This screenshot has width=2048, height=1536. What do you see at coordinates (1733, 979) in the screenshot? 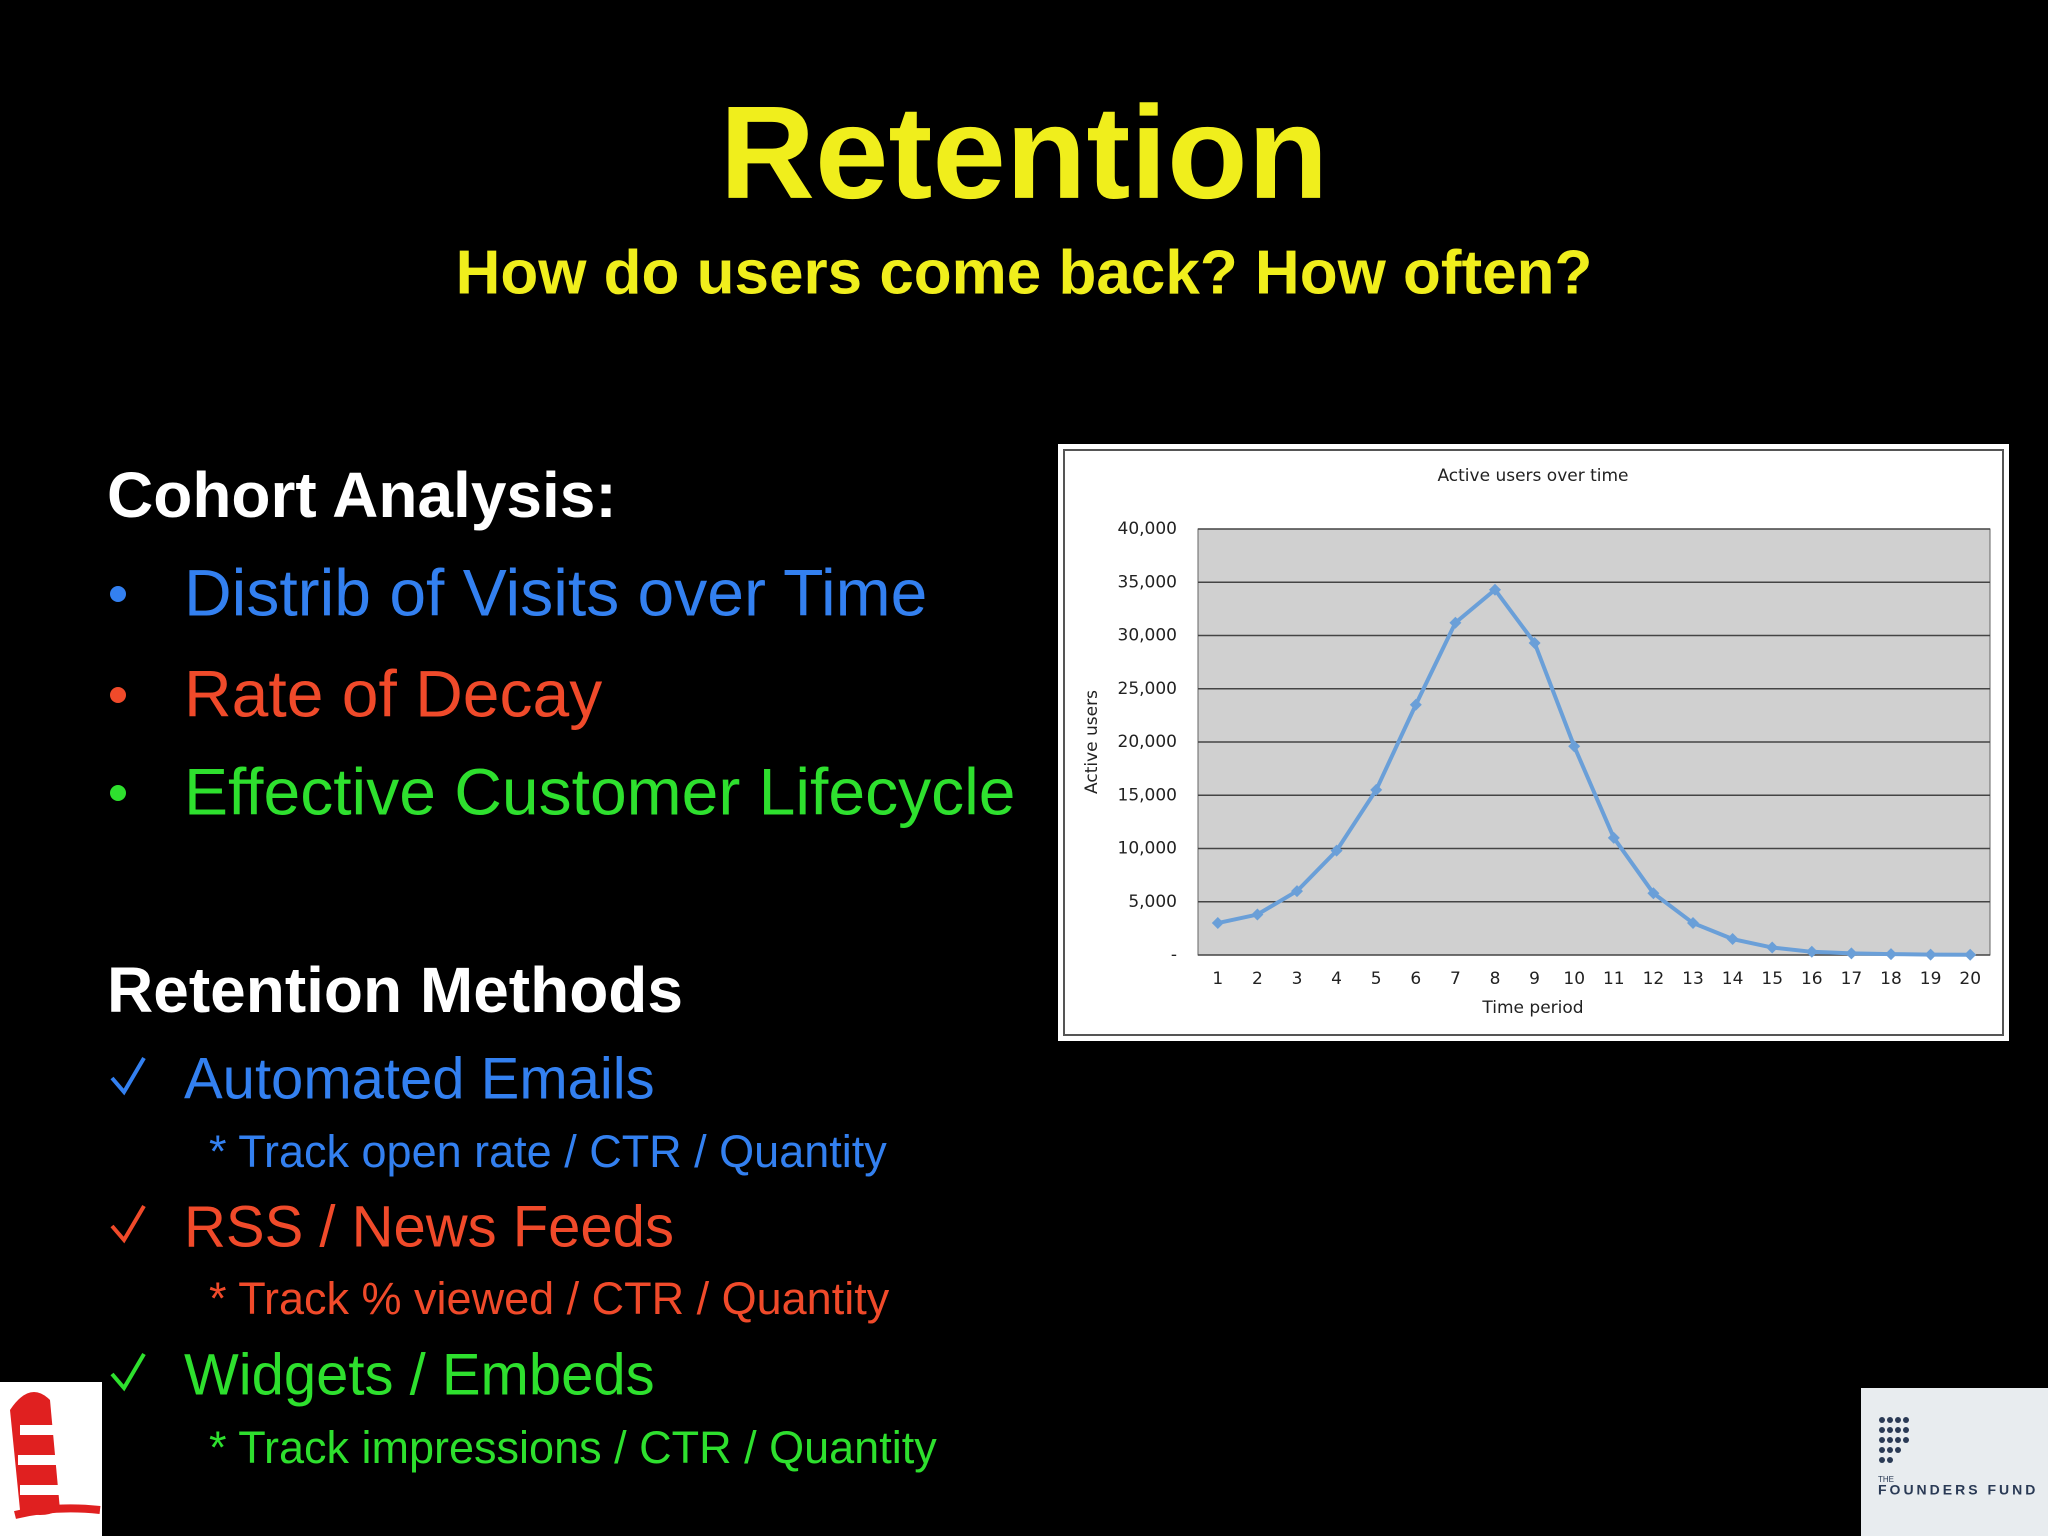
I see `x-tick-label: 14` at bounding box center [1733, 979].